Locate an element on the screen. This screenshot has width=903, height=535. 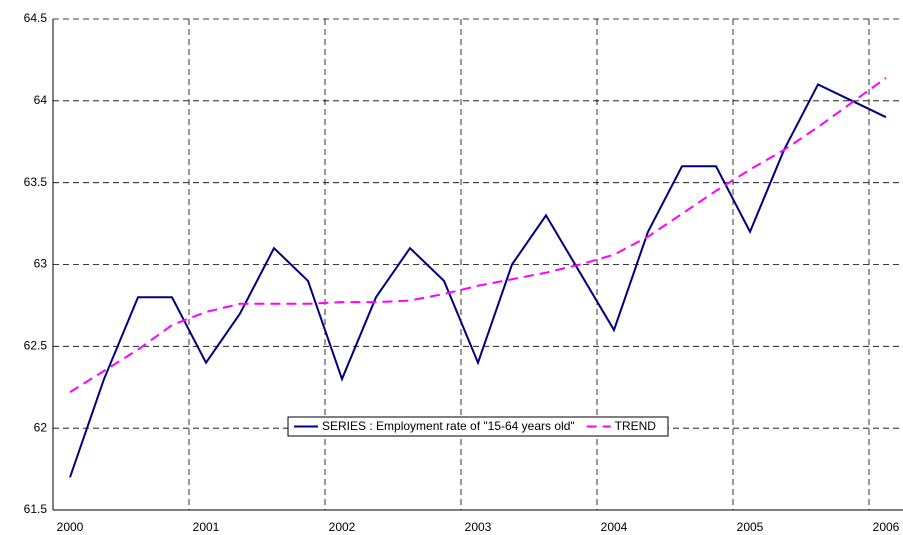
y-tick-label: 64.5 is located at coordinates (36, 18).